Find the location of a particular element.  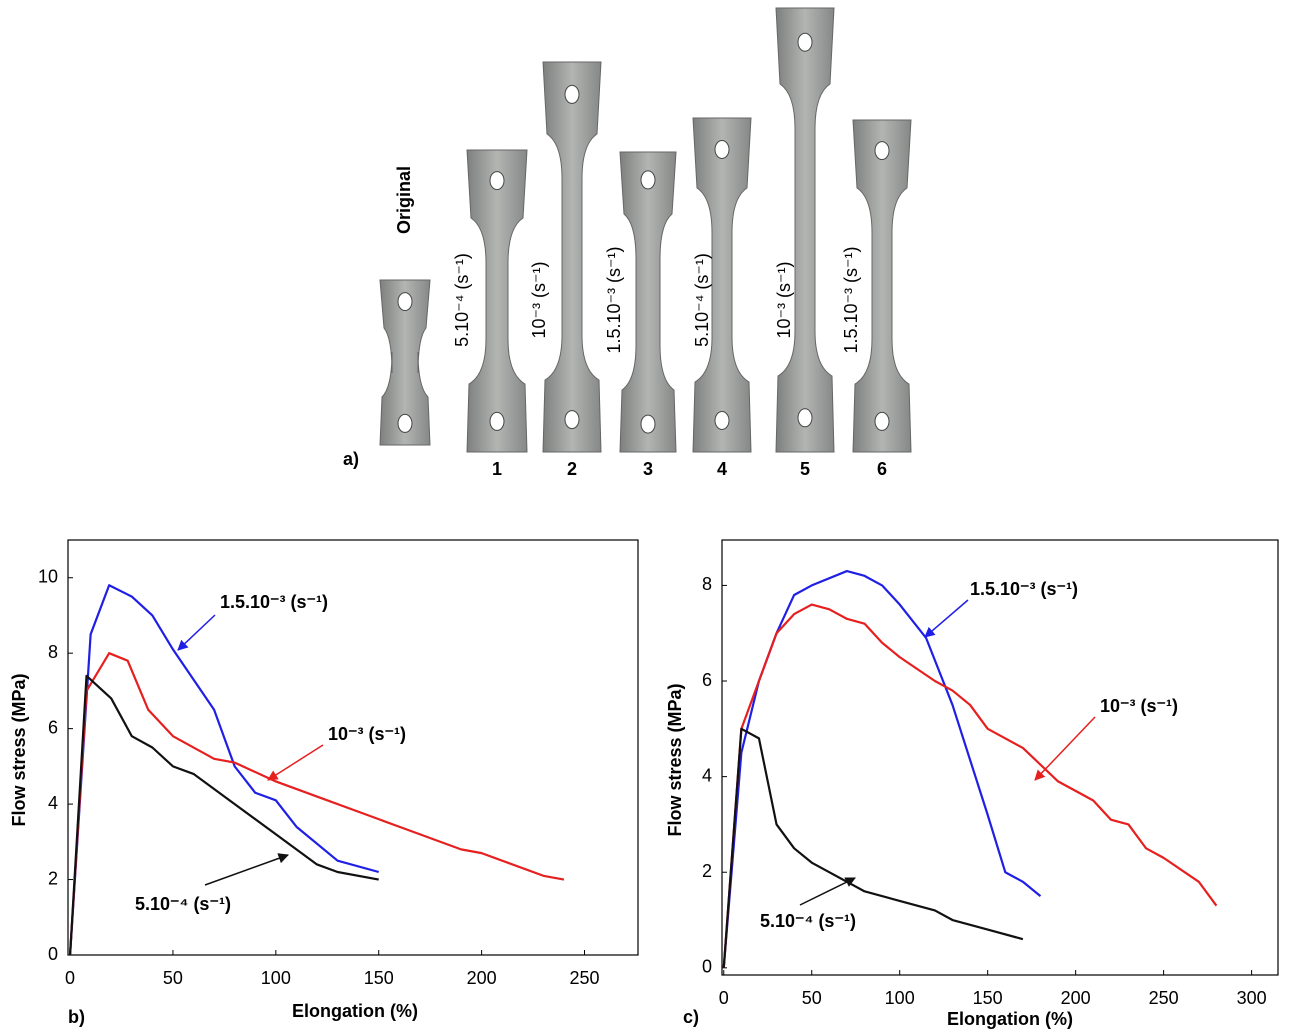

specimen-number: 4 is located at coordinates (722, 469).